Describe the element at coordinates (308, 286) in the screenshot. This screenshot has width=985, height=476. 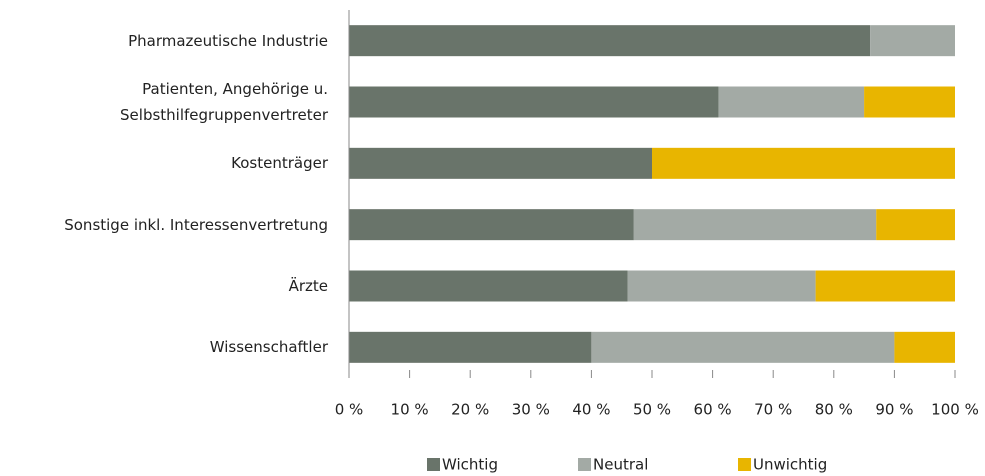
I see `y-tick-label: Ärzte` at that location.